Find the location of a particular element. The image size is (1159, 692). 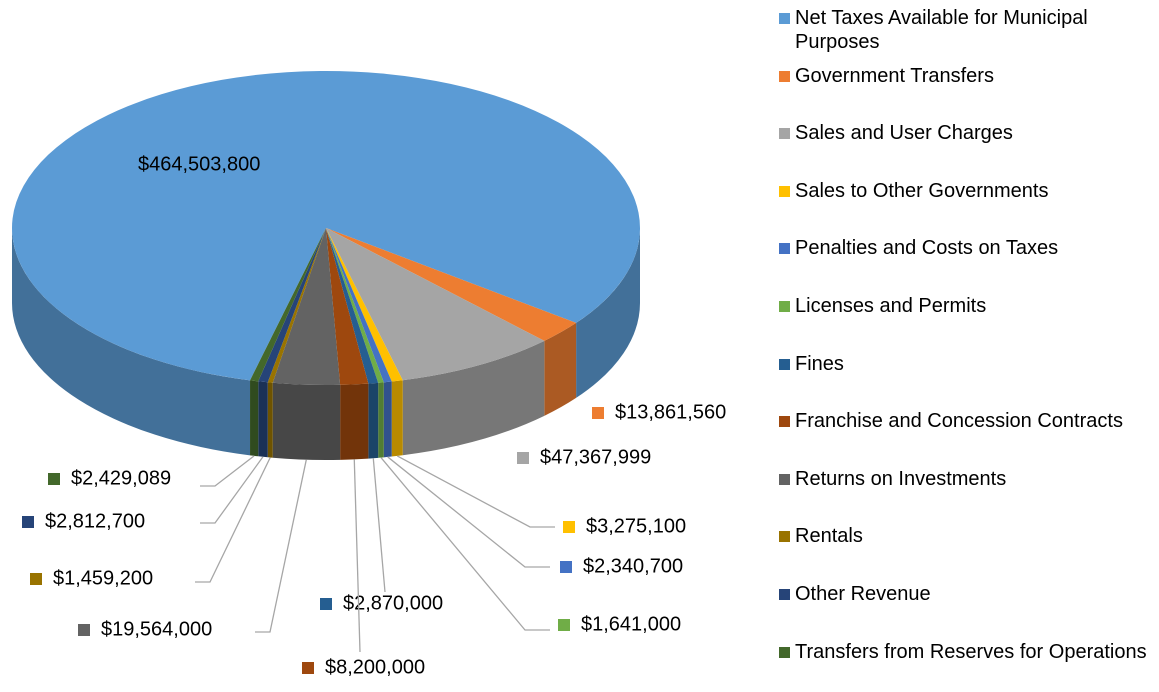

data-label: $47,367,999 is located at coordinates (595, 457).